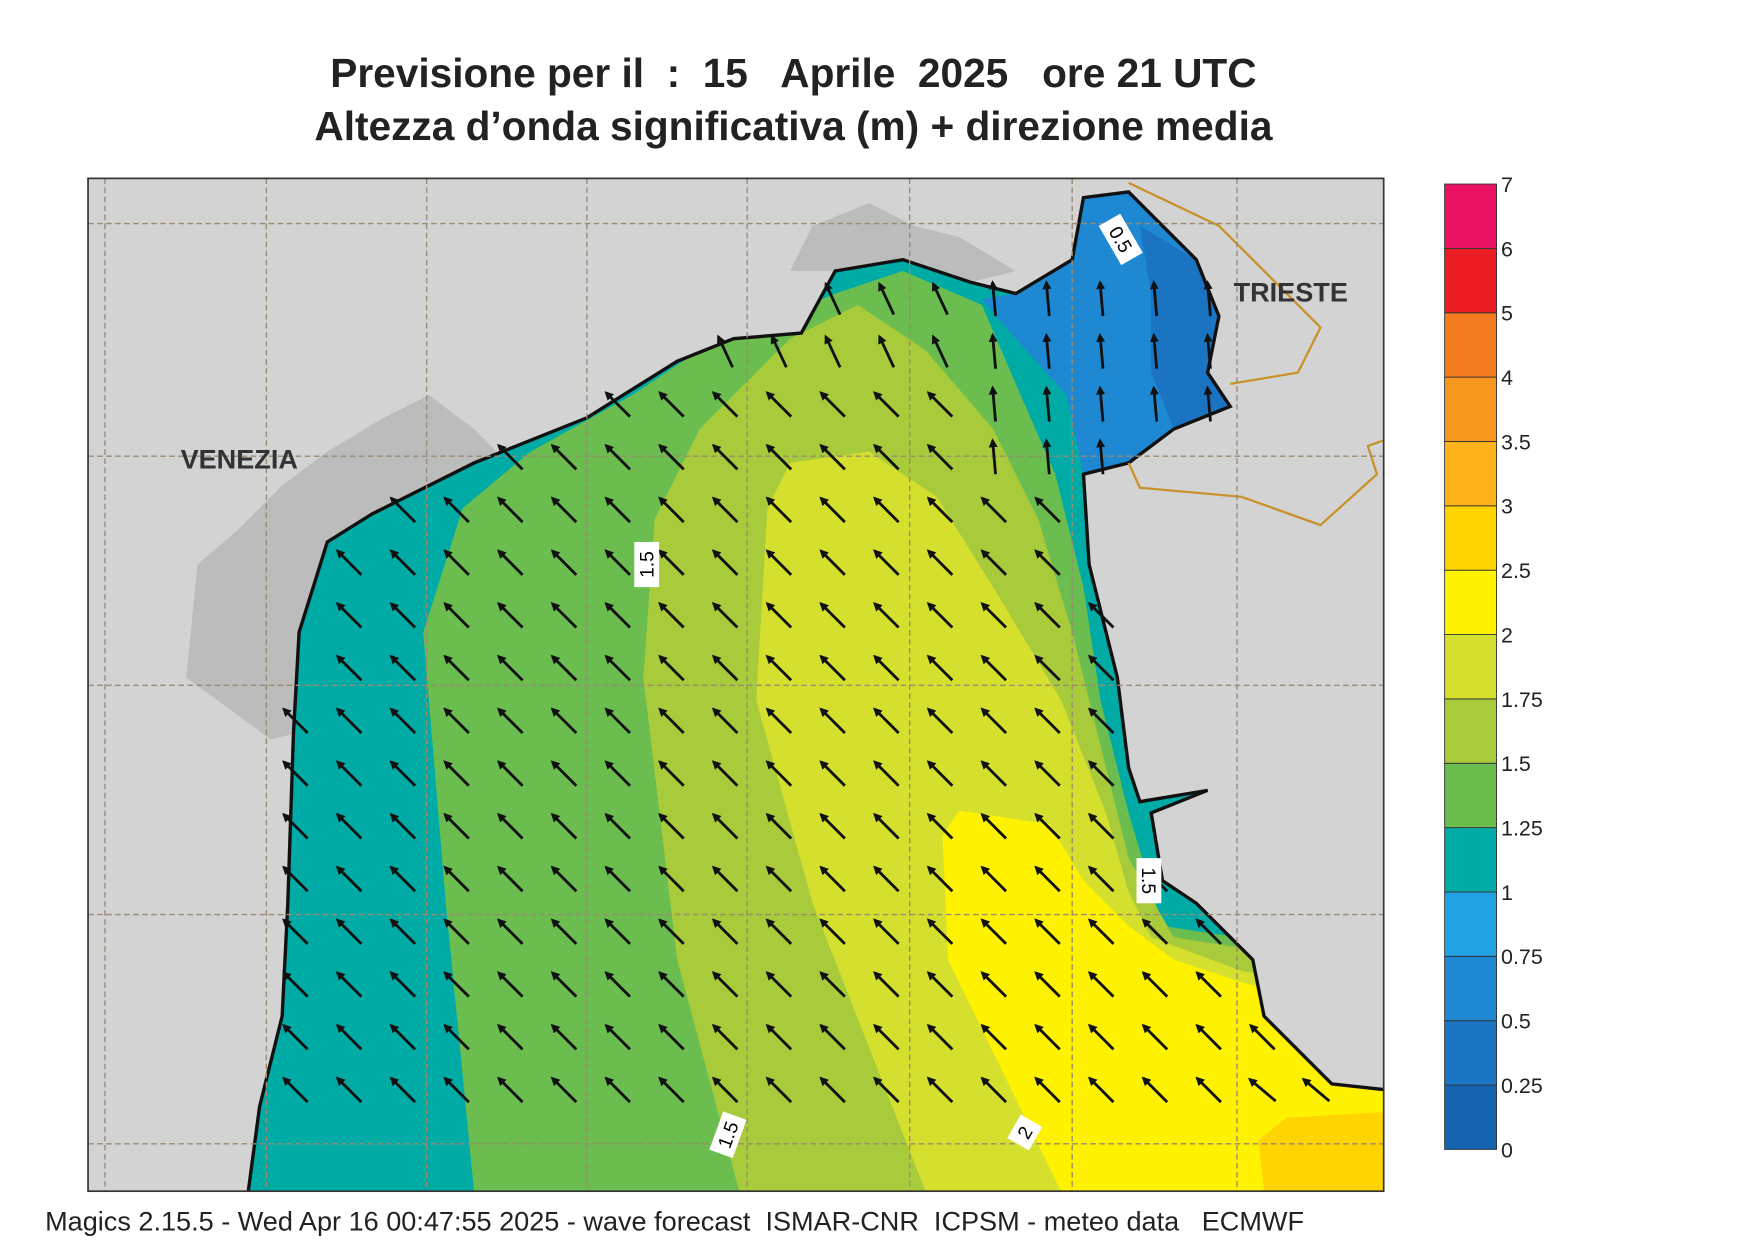 The width and height of the screenshot is (1755, 1242). I want to click on colorbar-tick-label: 1.75, so click(1522, 700).